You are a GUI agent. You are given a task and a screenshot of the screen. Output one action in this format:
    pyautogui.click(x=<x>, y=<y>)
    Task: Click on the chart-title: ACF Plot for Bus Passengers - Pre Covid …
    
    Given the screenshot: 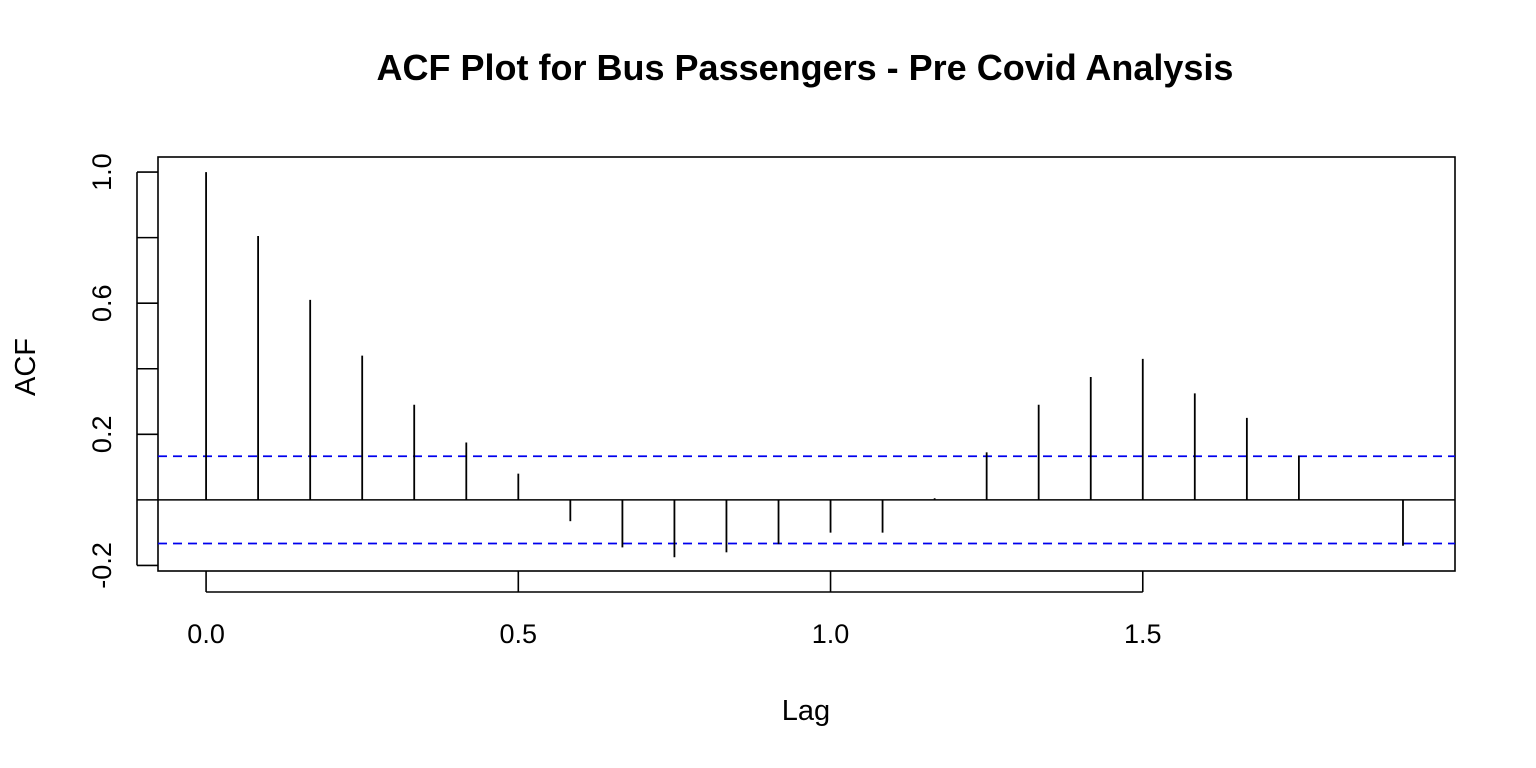 What is the action you would take?
    pyautogui.click(x=805, y=67)
    